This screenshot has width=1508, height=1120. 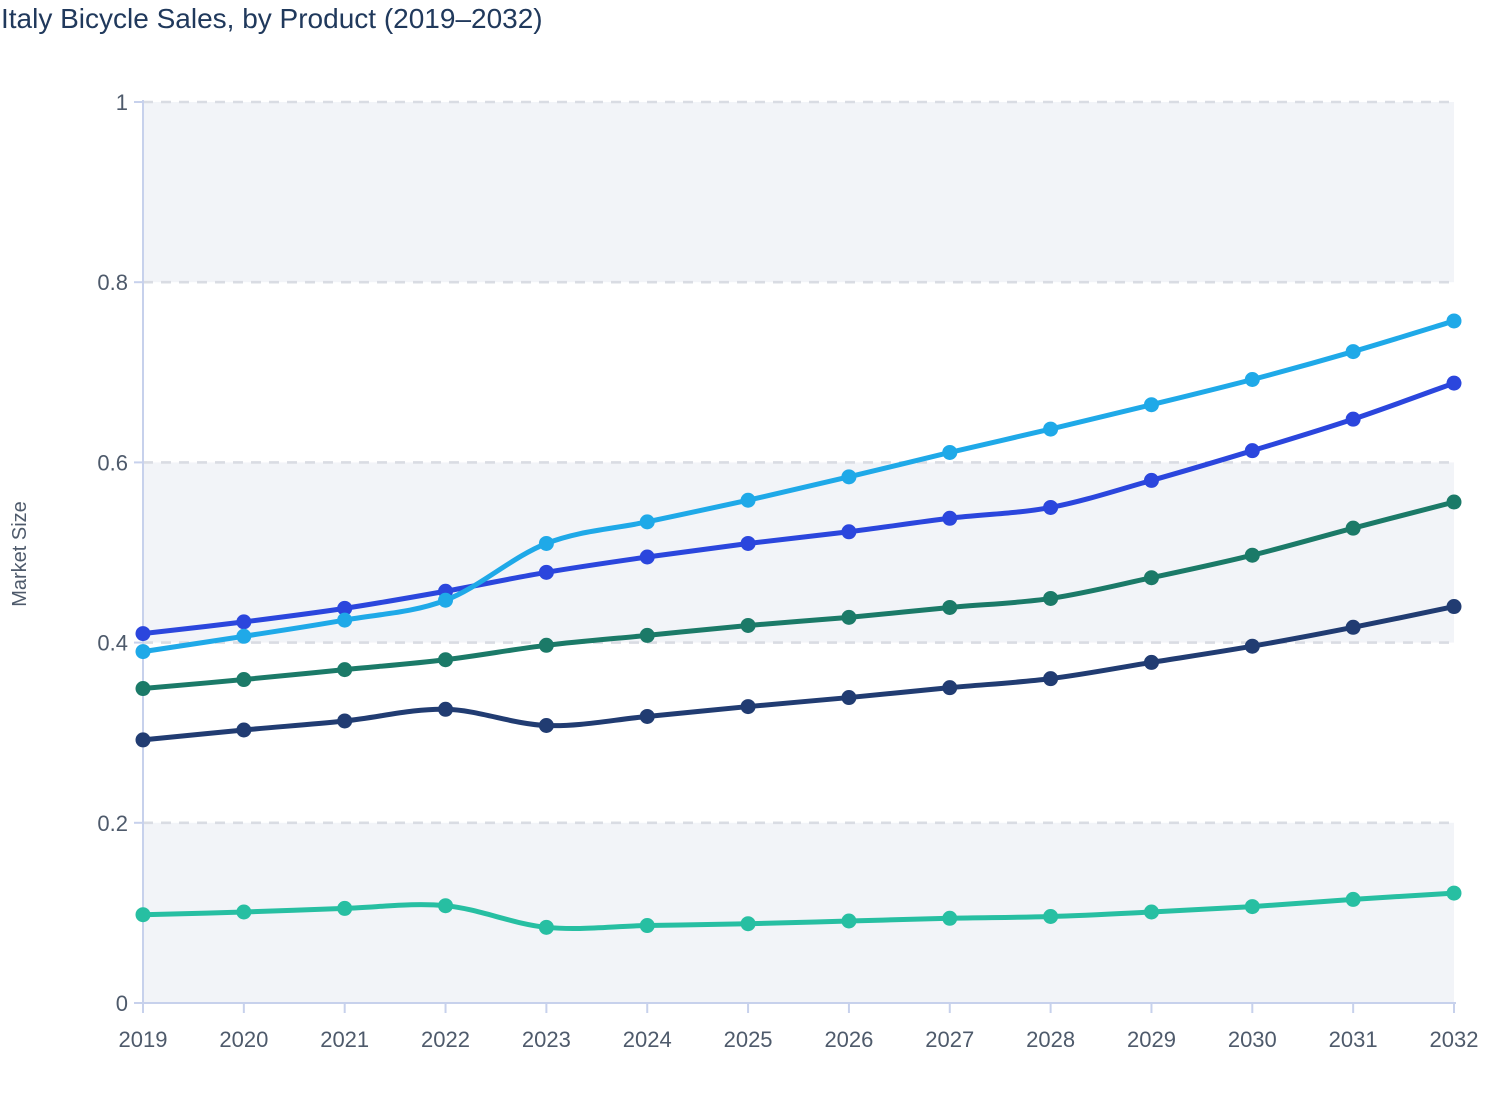 What do you see at coordinates (112, 823) in the screenshot?
I see `y-tick-label-0.2: 0.2` at bounding box center [112, 823].